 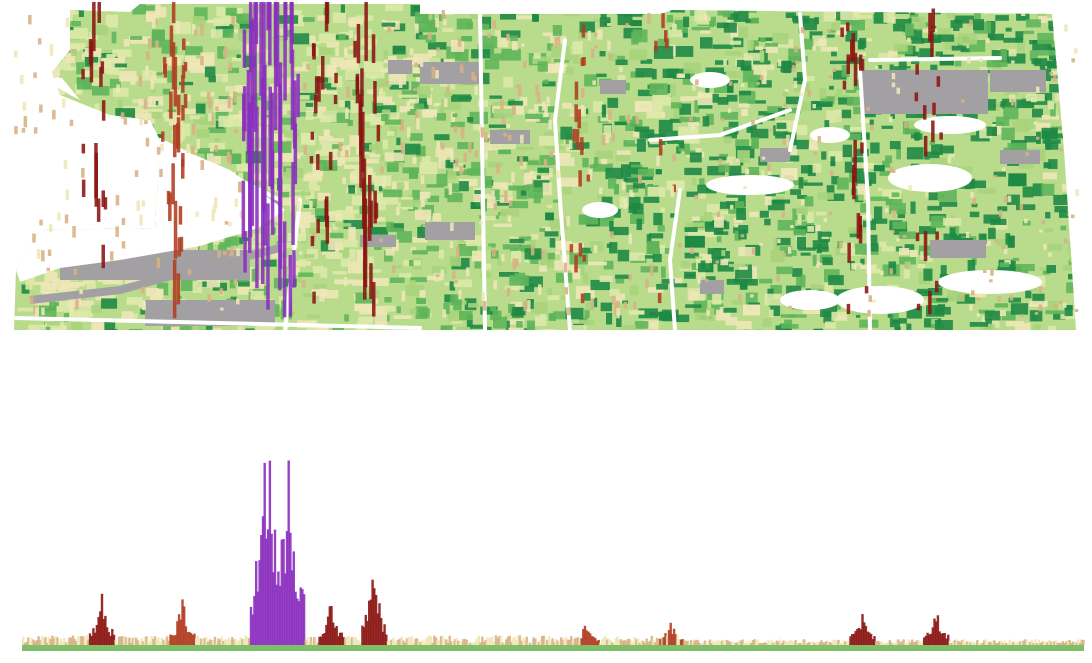 What do you see at coordinates (750, 185) in the screenshot?
I see `lake` at bounding box center [750, 185].